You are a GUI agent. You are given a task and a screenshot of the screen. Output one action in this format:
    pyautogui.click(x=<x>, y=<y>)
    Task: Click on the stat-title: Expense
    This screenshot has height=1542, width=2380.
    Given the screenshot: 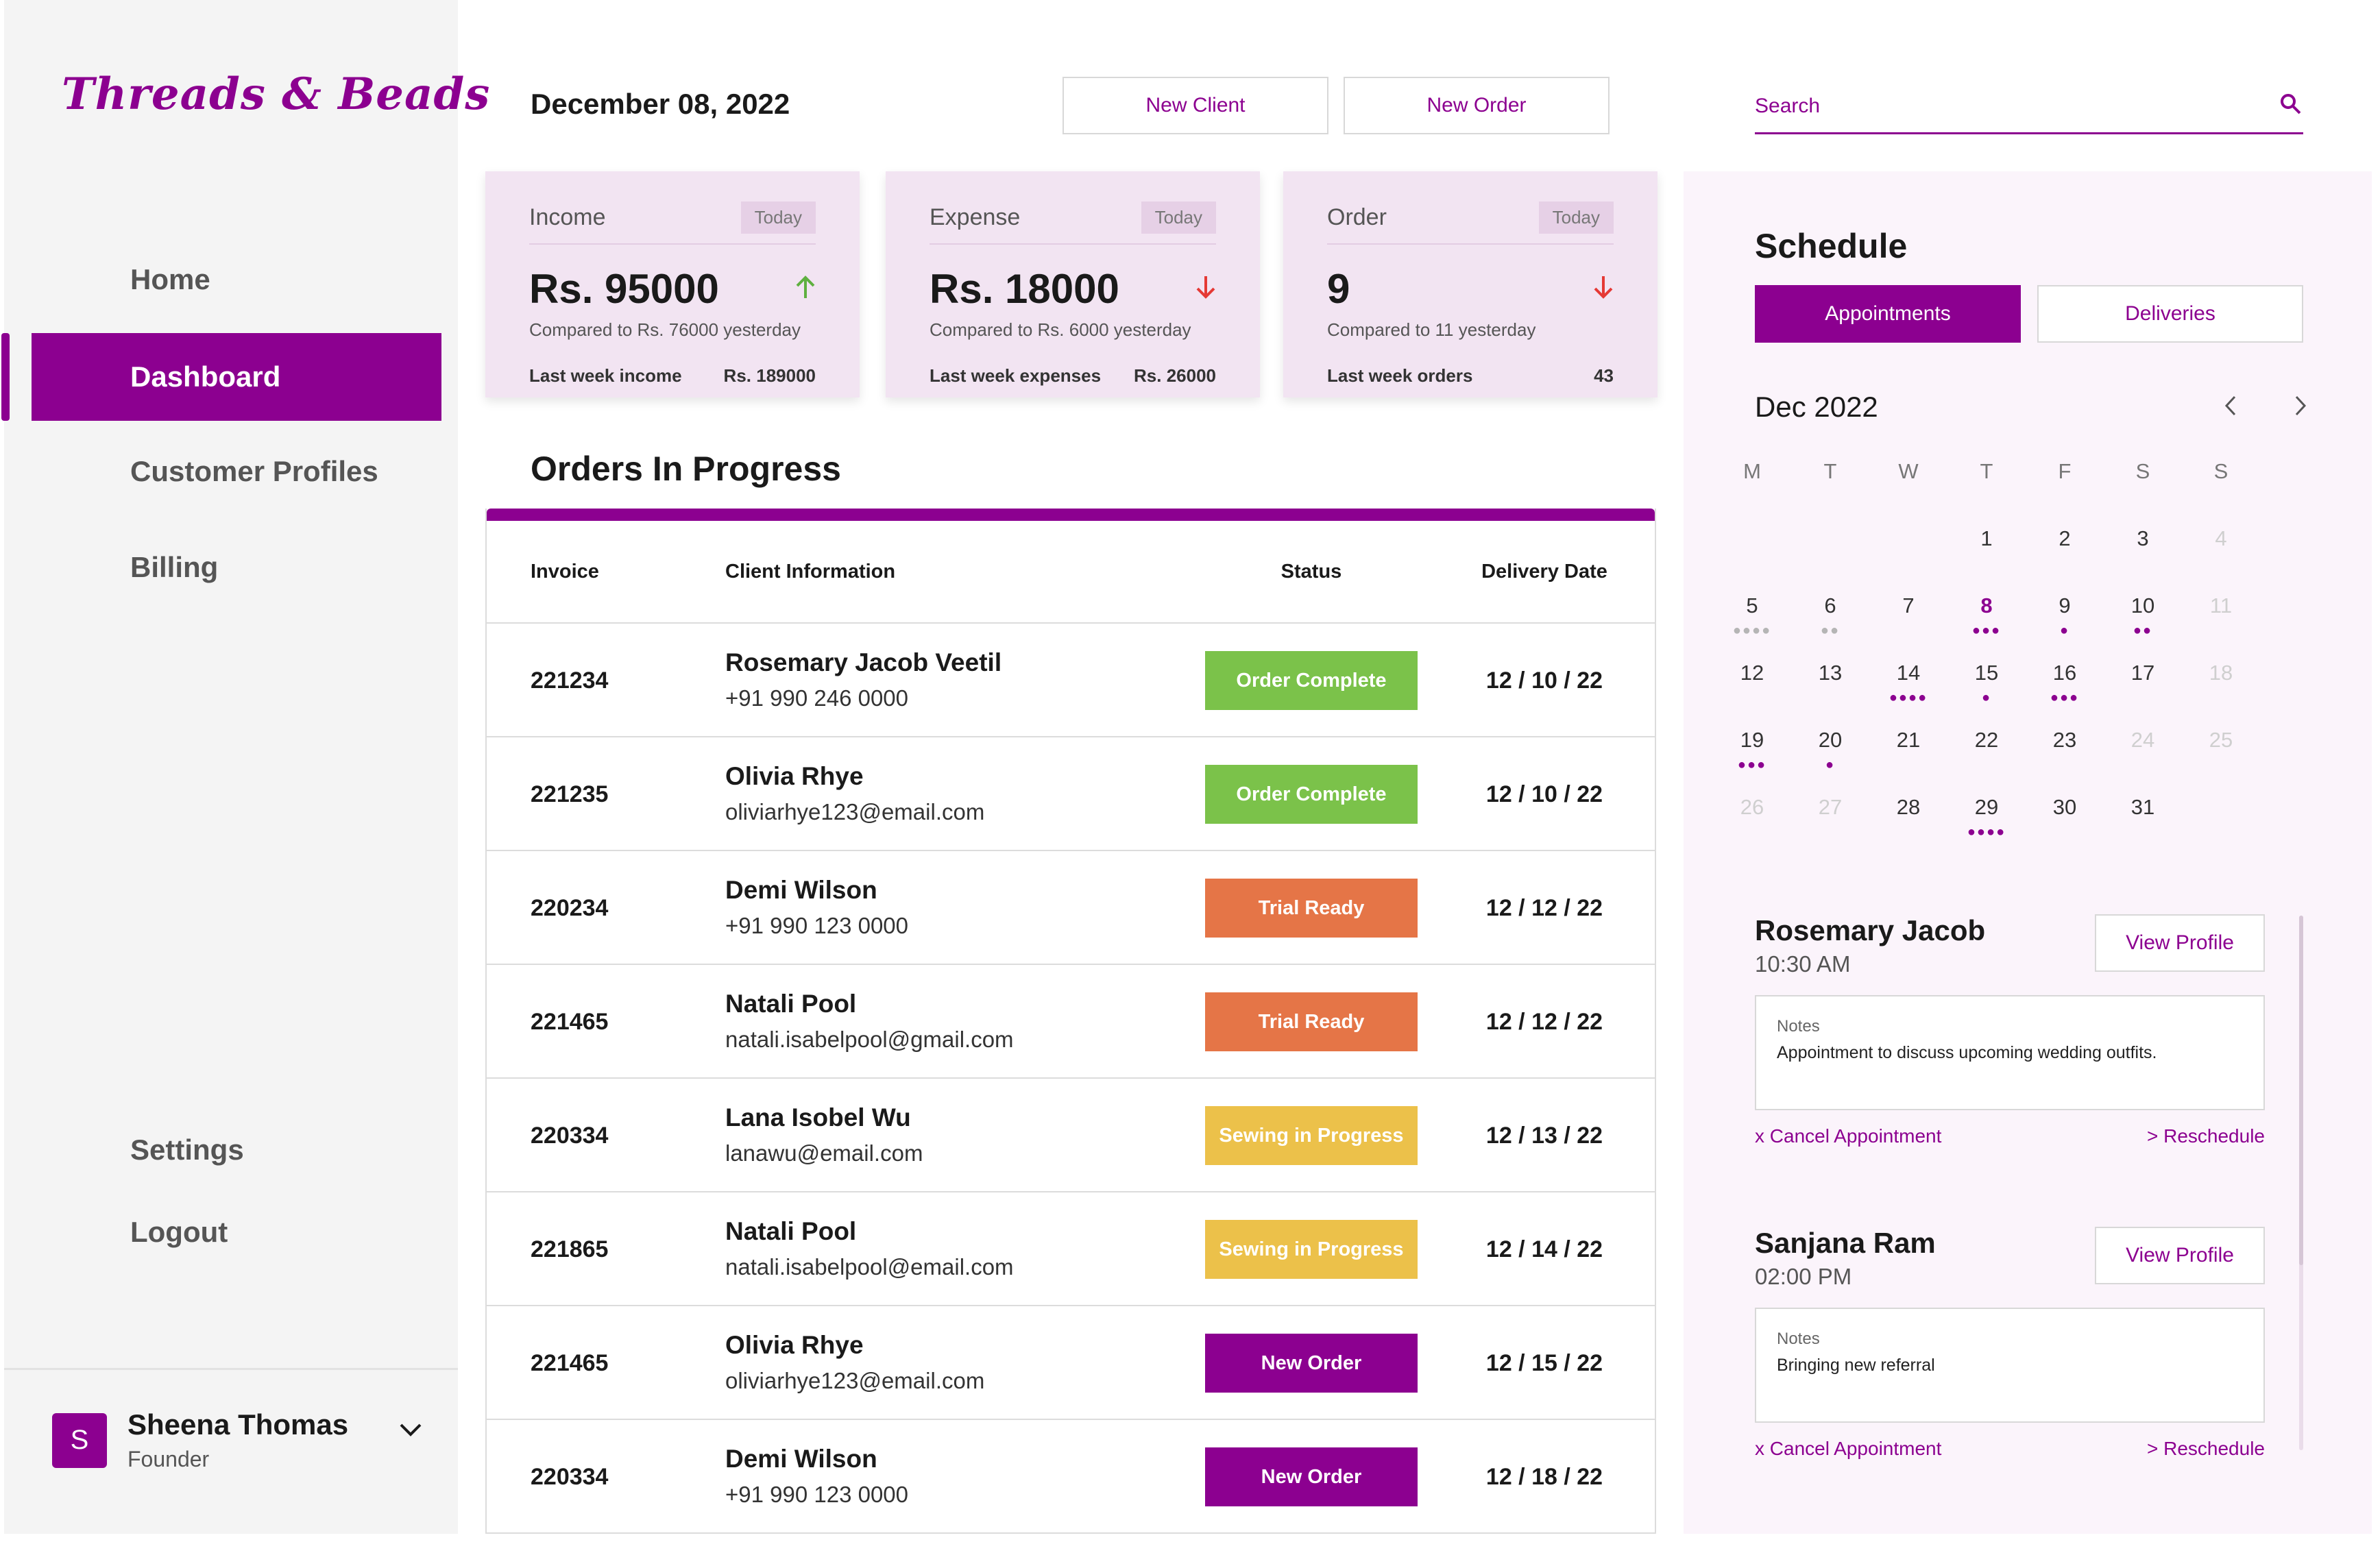 What is the action you would take?
    pyautogui.click(x=975, y=217)
    